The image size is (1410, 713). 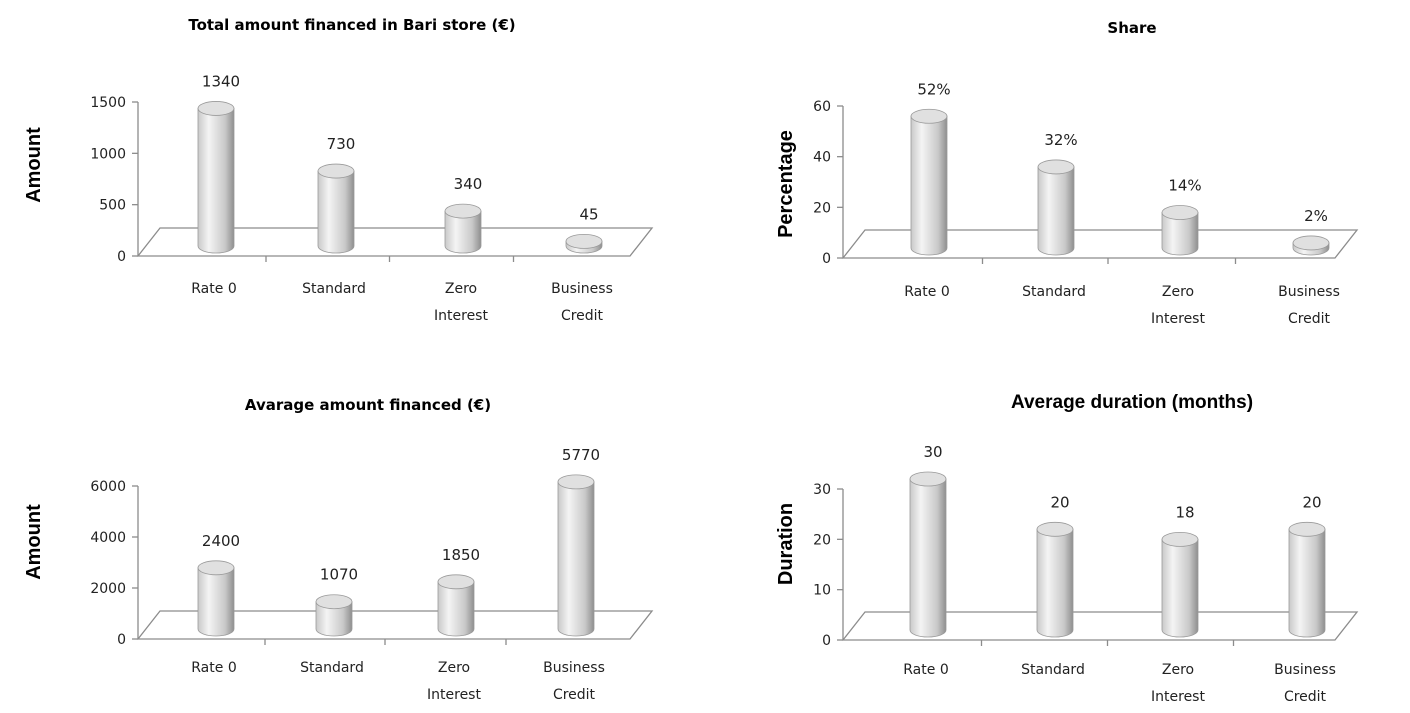 What do you see at coordinates (822, 107) in the screenshot?
I see `y-tick-label: 60` at bounding box center [822, 107].